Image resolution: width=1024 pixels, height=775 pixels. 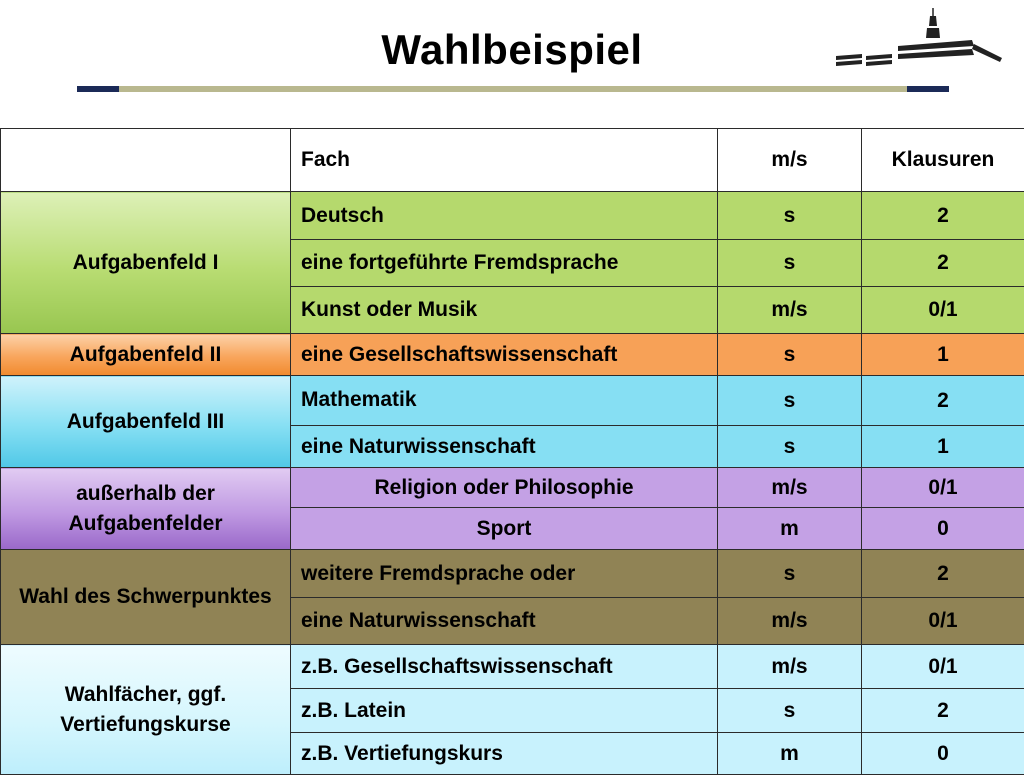 What do you see at coordinates (504, 355) in the screenshot?
I see `fach-cell: eine Gesellschaftswissenschaft` at bounding box center [504, 355].